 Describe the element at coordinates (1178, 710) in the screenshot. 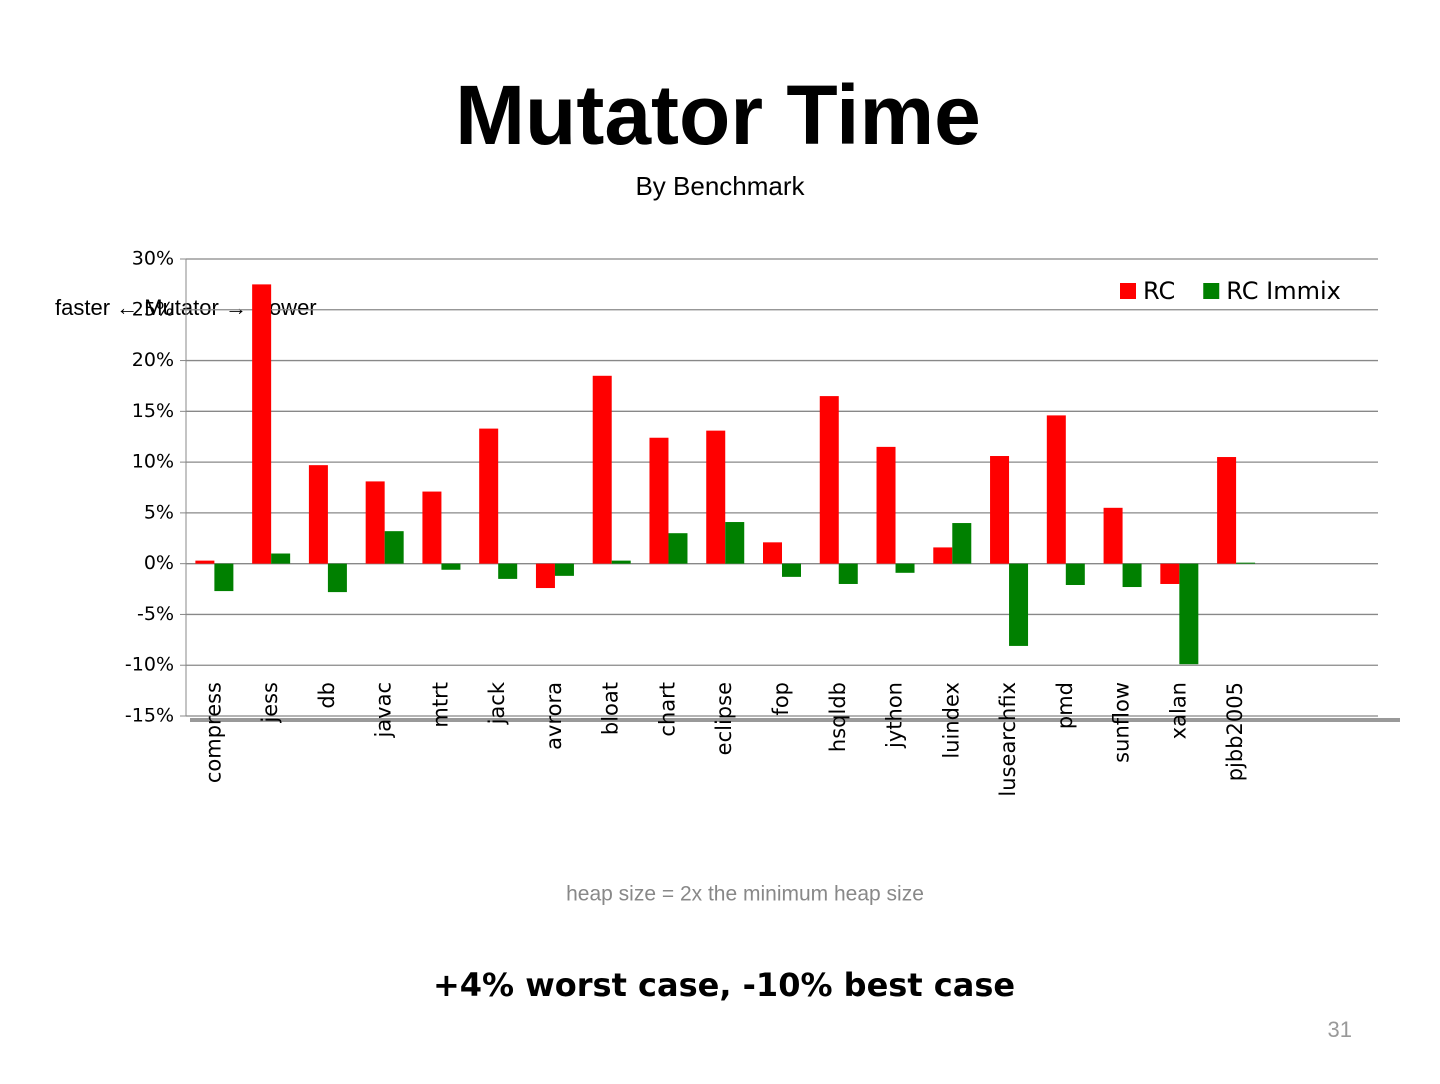

I see `x-tick-label: xalan` at that location.